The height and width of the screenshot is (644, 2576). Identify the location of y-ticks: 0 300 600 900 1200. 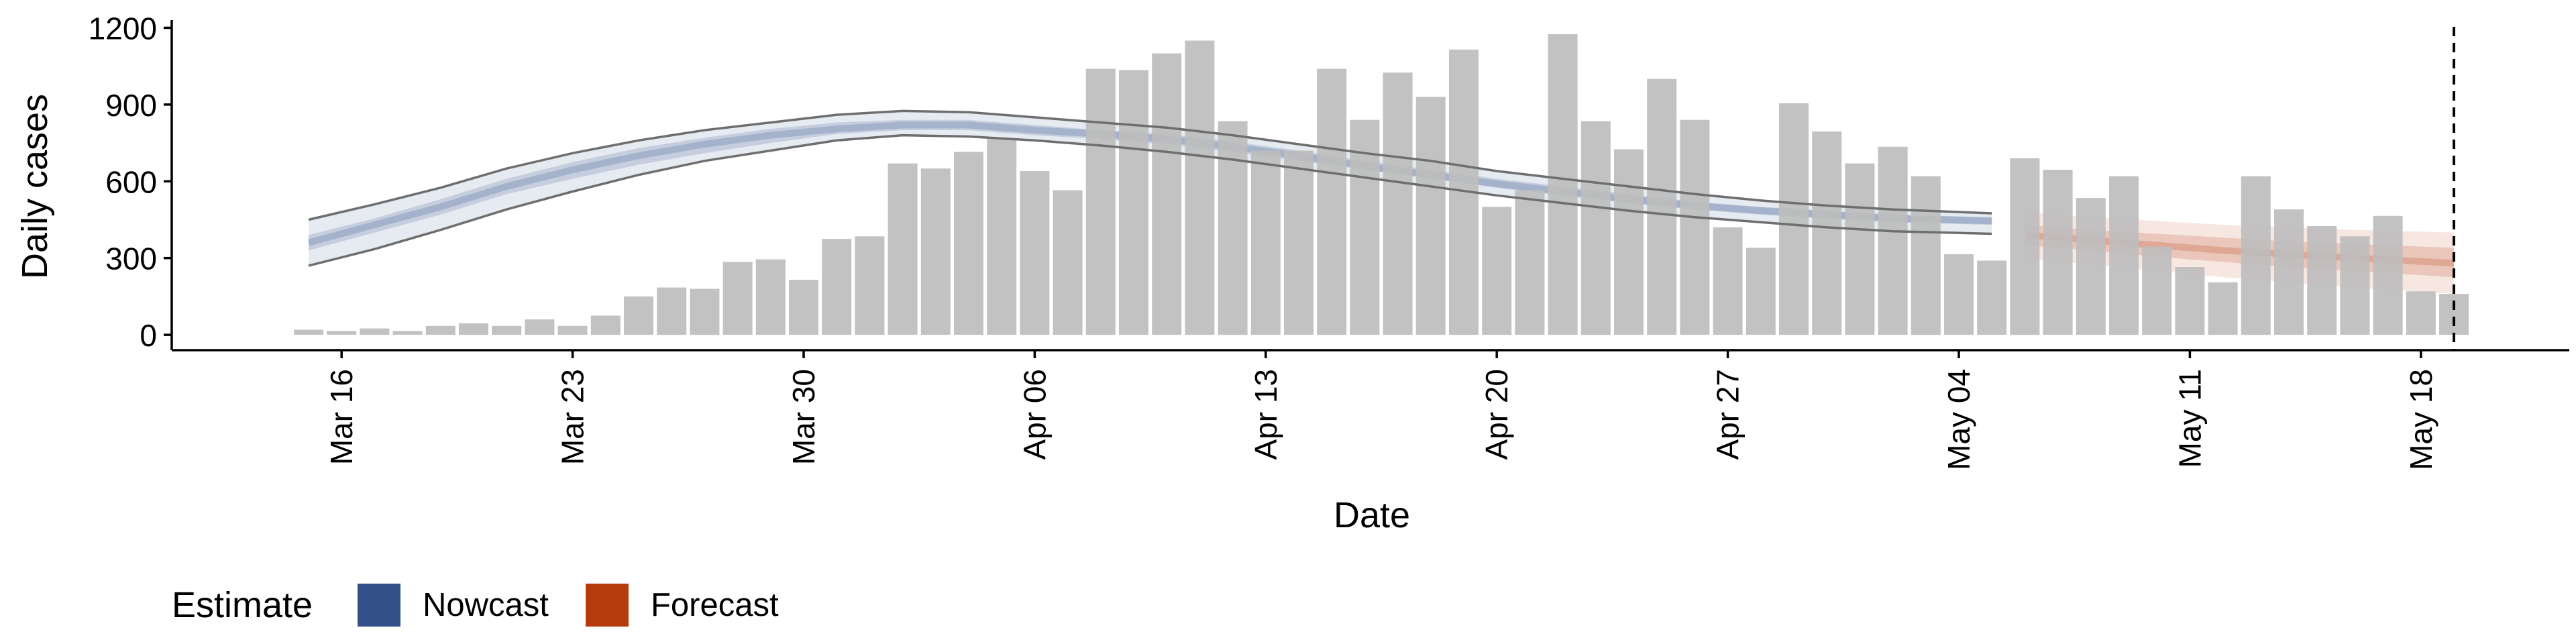
(130, 182).